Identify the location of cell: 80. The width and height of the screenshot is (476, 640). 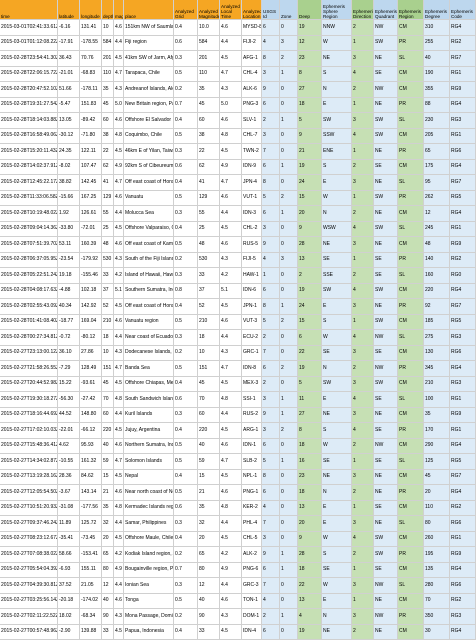
(209, 570).